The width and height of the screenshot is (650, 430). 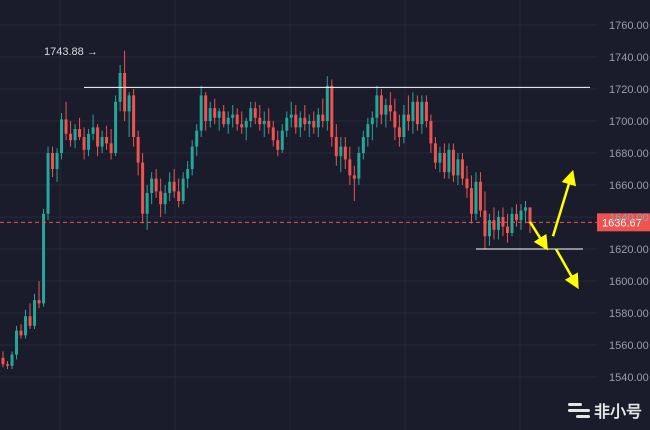 What do you see at coordinates (617, 411) in the screenshot?
I see `watermark-text: 非小号` at bounding box center [617, 411].